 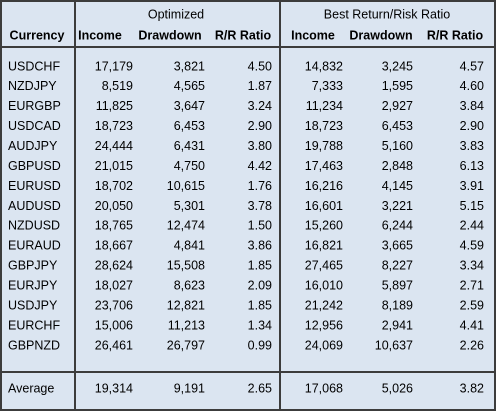 What do you see at coordinates (472, 388) in the screenshot?
I see `average-cell: 3.82` at bounding box center [472, 388].